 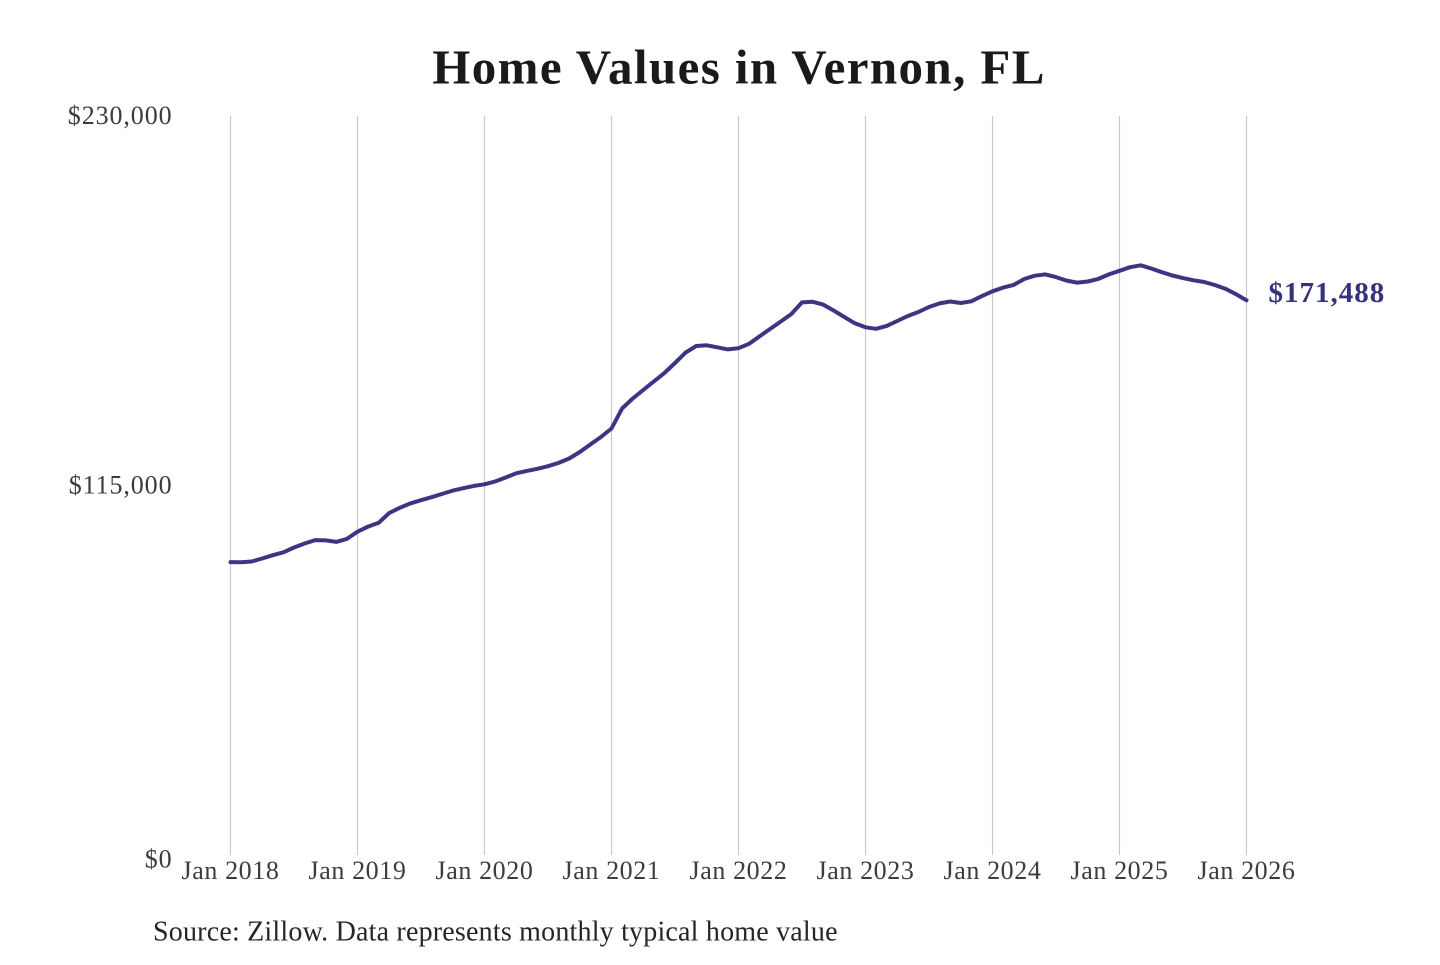 I want to click on svg-text: Jan 2022, so click(x=739, y=870).